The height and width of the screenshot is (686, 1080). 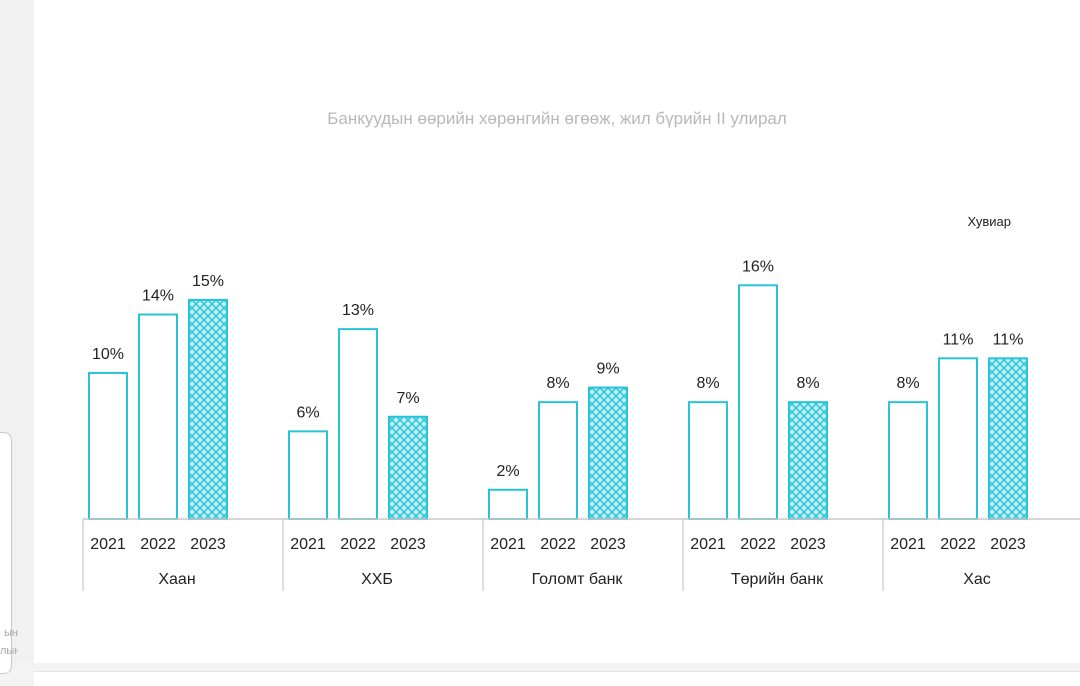 What do you see at coordinates (1008, 439) in the screenshot?
I see `bar-4-2023` at bounding box center [1008, 439].